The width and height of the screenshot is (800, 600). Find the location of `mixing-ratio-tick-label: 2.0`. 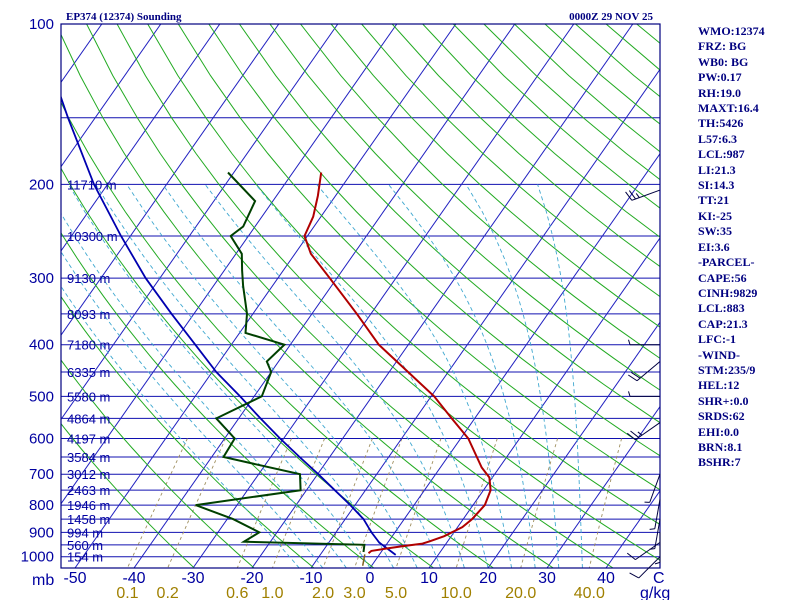

mixing-ratio-tick-label: 2.0 is located at coordinates (323, 592).